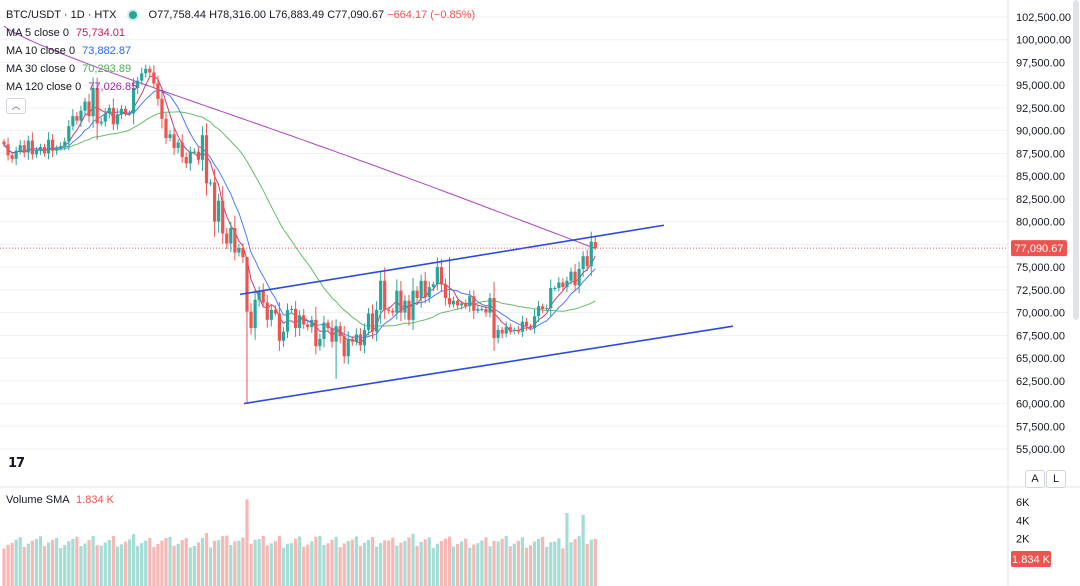  What do you see at coordinates (16, 463) in the screenshot?
I see `tradingview-logo-icon: 17` at bounding box center [16, 463].